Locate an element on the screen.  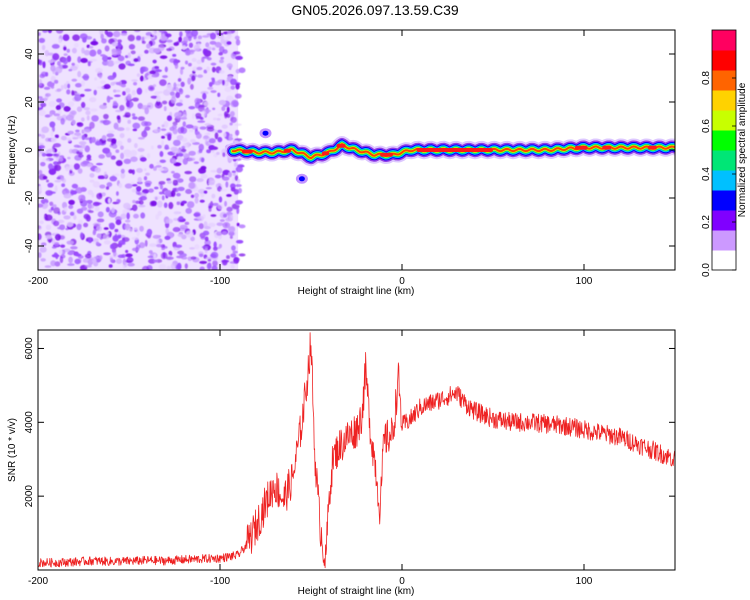
colorbar-tick-label: 0.4 is located at coordinates (706, 174).